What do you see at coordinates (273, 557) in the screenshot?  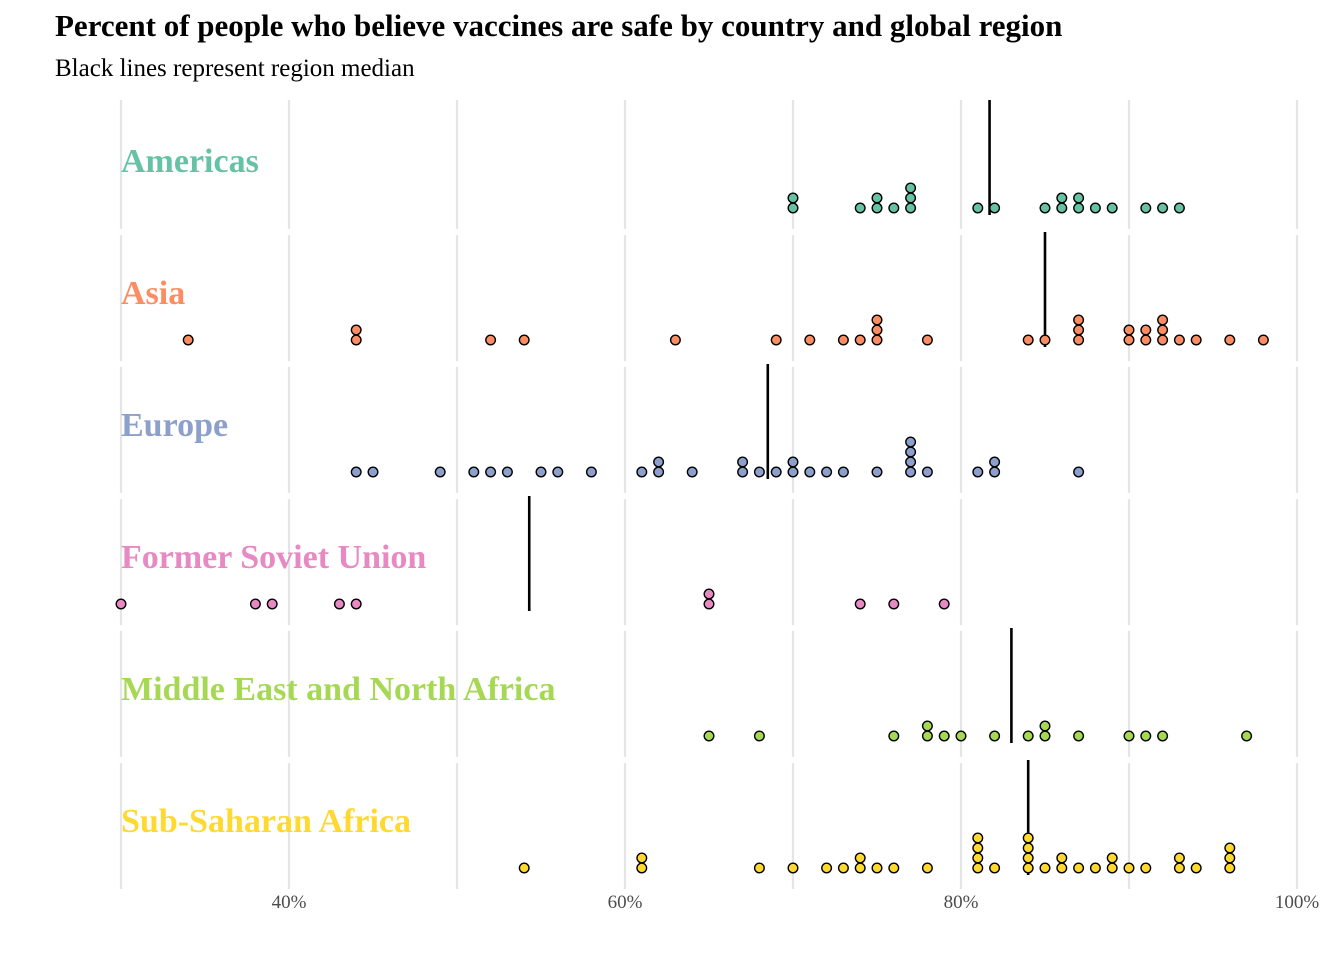 I see `region-label: Former Soviet Union` at bounding box center [273, 557].